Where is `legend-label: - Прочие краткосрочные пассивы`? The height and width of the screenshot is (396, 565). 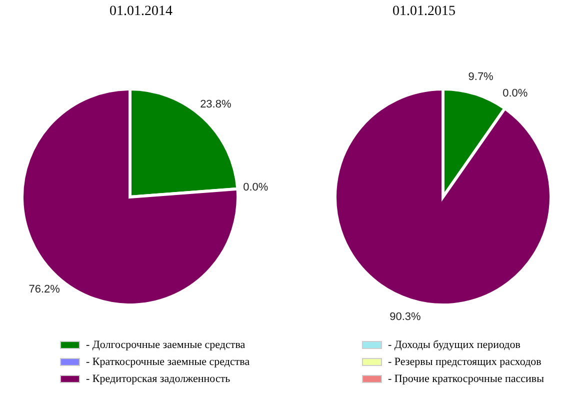
legend-label: - Прочие краткосрочные пассивы is located at coordinates (466, 378).